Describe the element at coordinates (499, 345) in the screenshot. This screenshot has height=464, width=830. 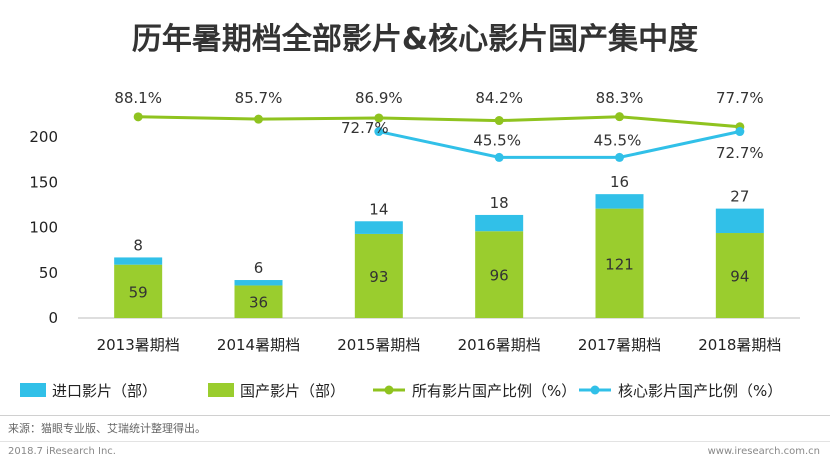
I see `x-tick-label-3: 2016暑期档` at that location.